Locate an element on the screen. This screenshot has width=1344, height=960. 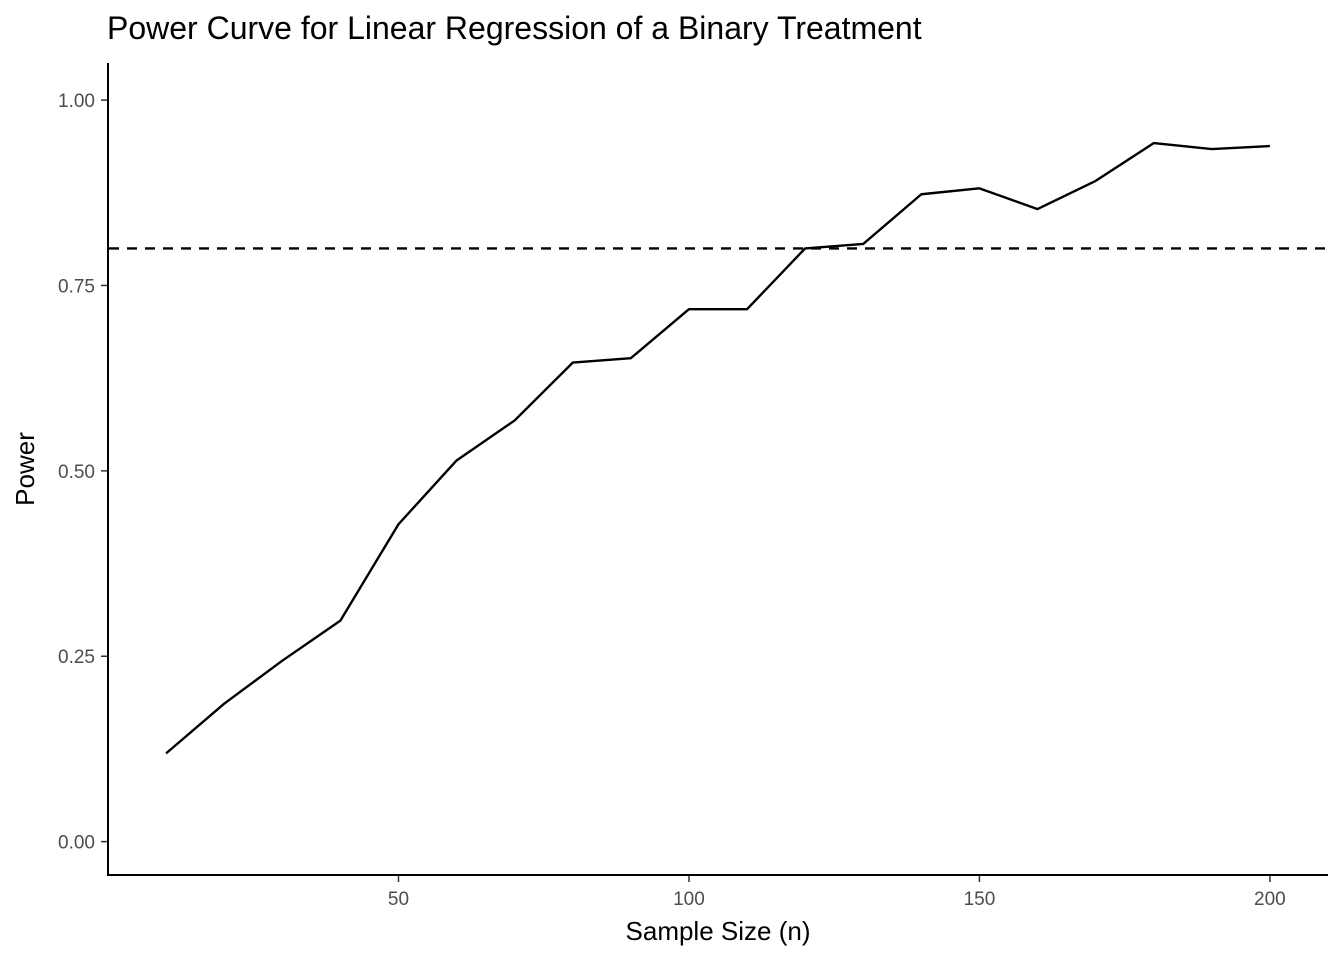
y-tick-label: 0.75 is located at coordinates (76, 286).